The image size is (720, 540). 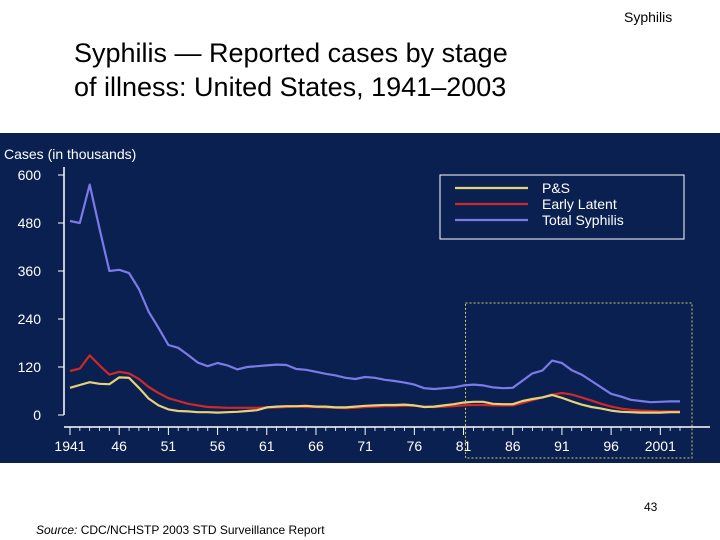 I want to click on y-tick-label: 120, so click(x=30, y=367).